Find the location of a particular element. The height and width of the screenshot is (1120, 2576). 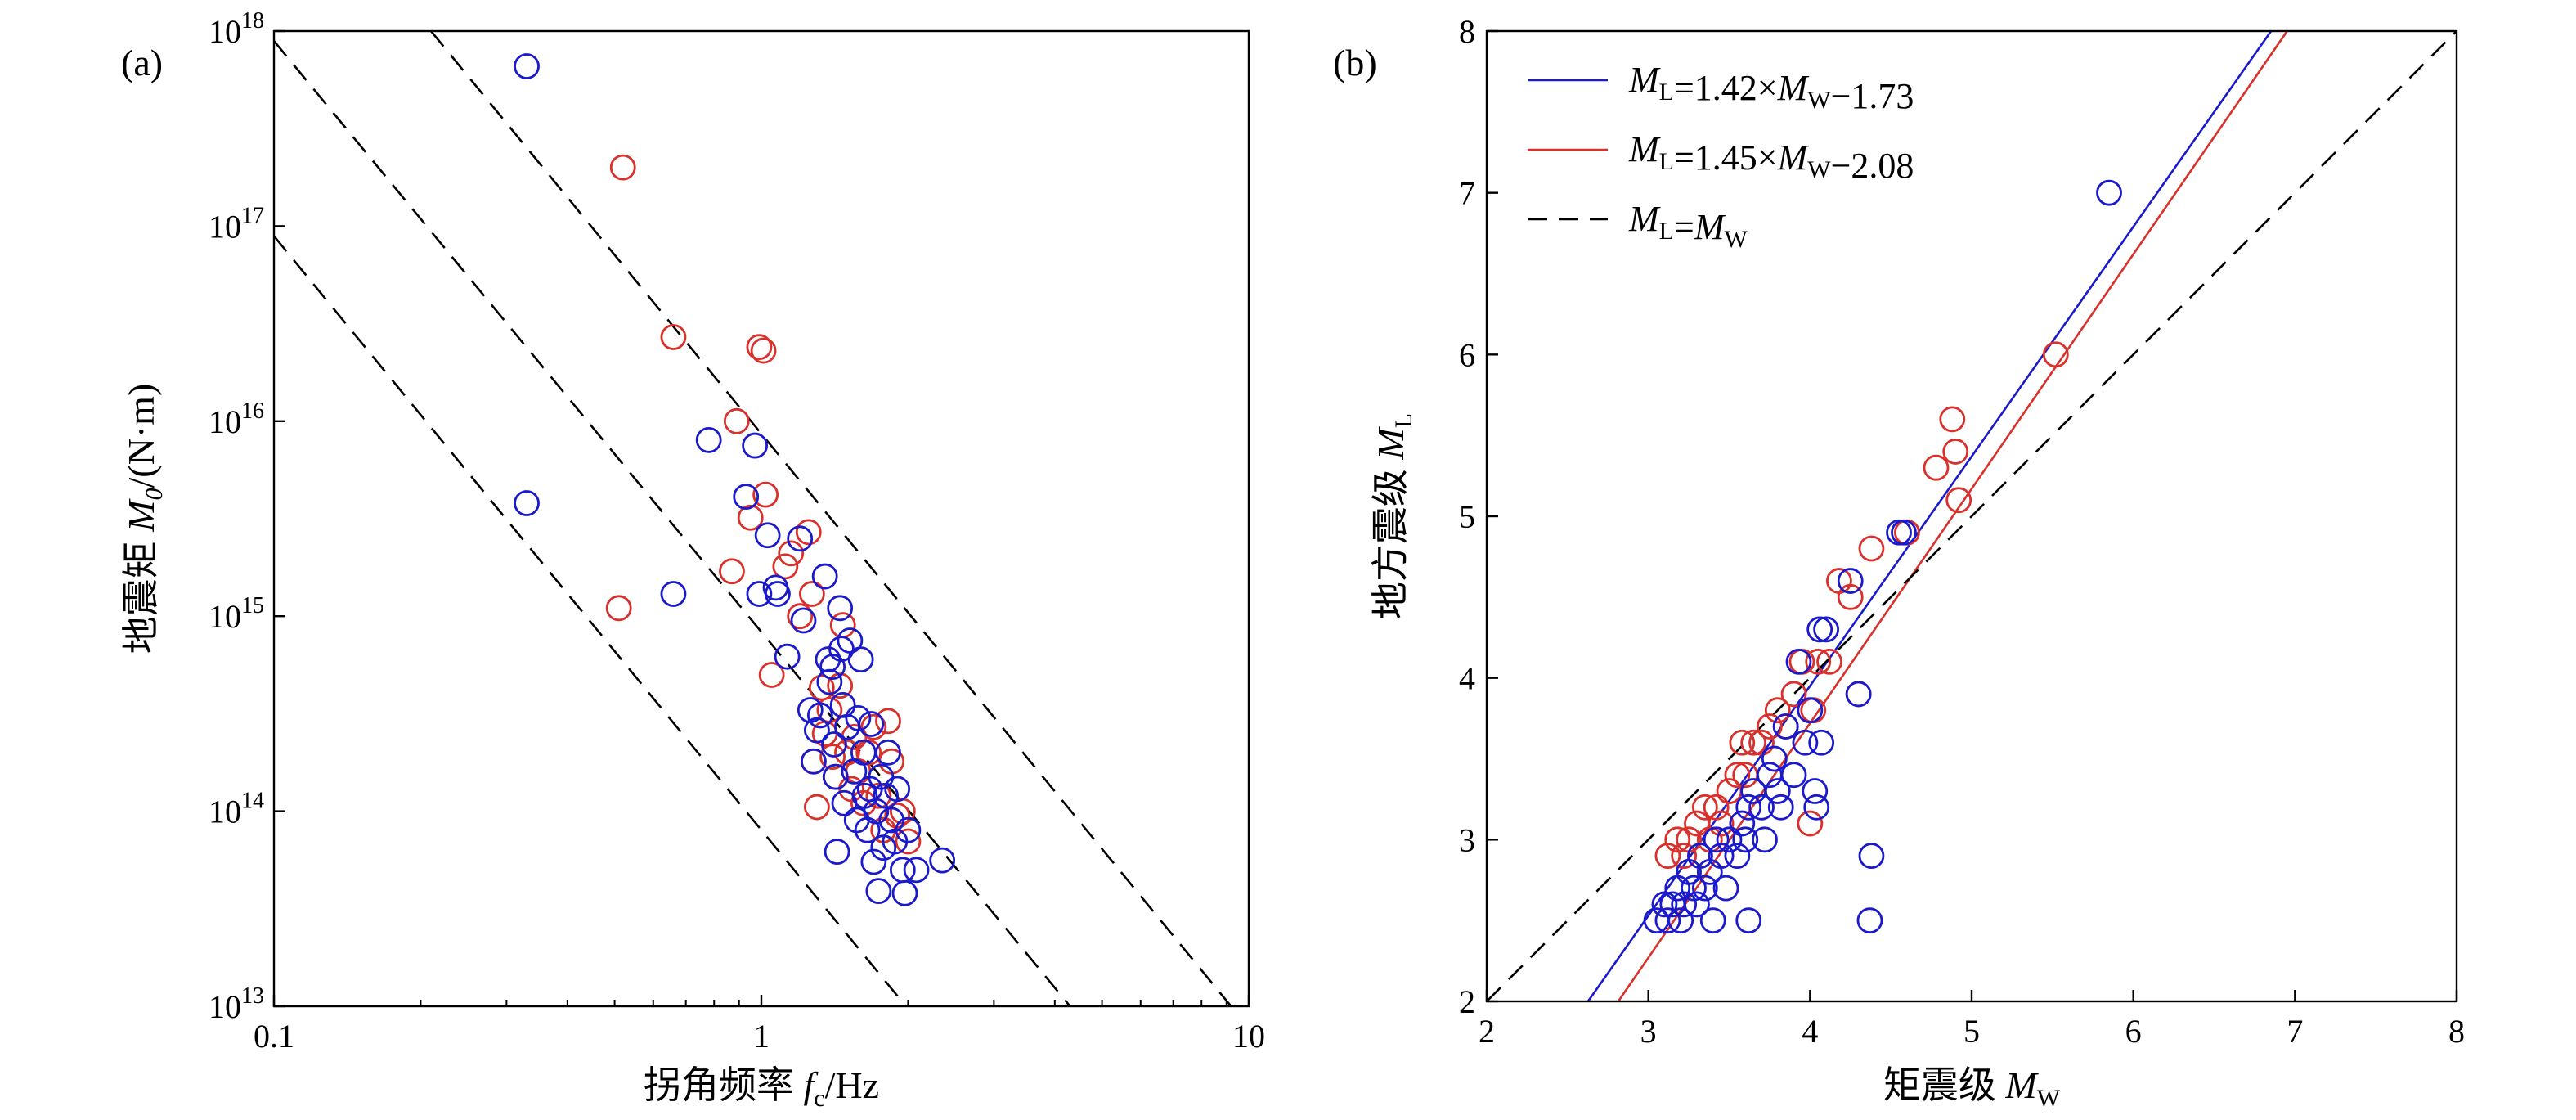

panel-b-legend: ML=1.42×MW−1.73 ML=1.45×MW−2.08 ML=MW is located at coordinates (1721, 156).